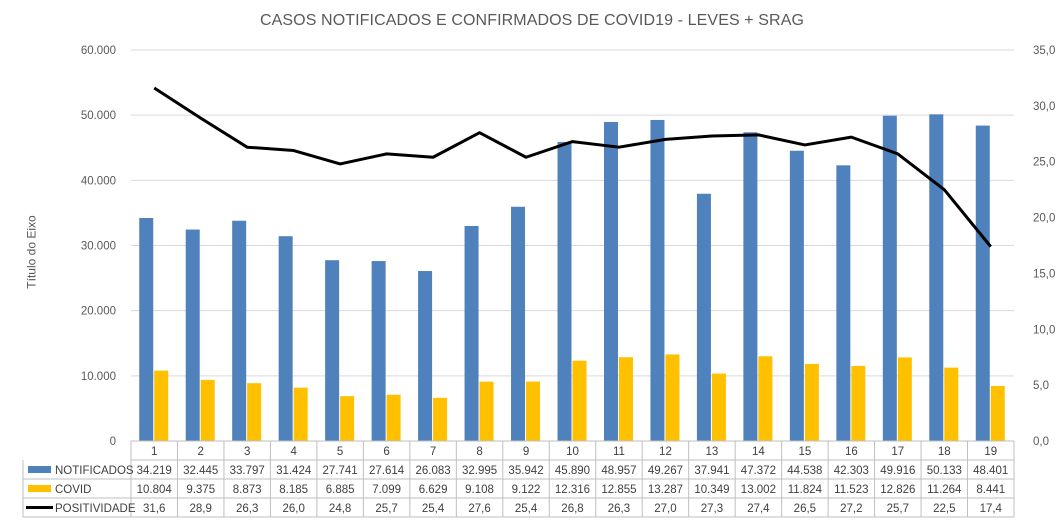  What do you see at coordinates (526, 452) in the screenshot?
I see `x-tick-label: 9` at bounding box center [526, 452].